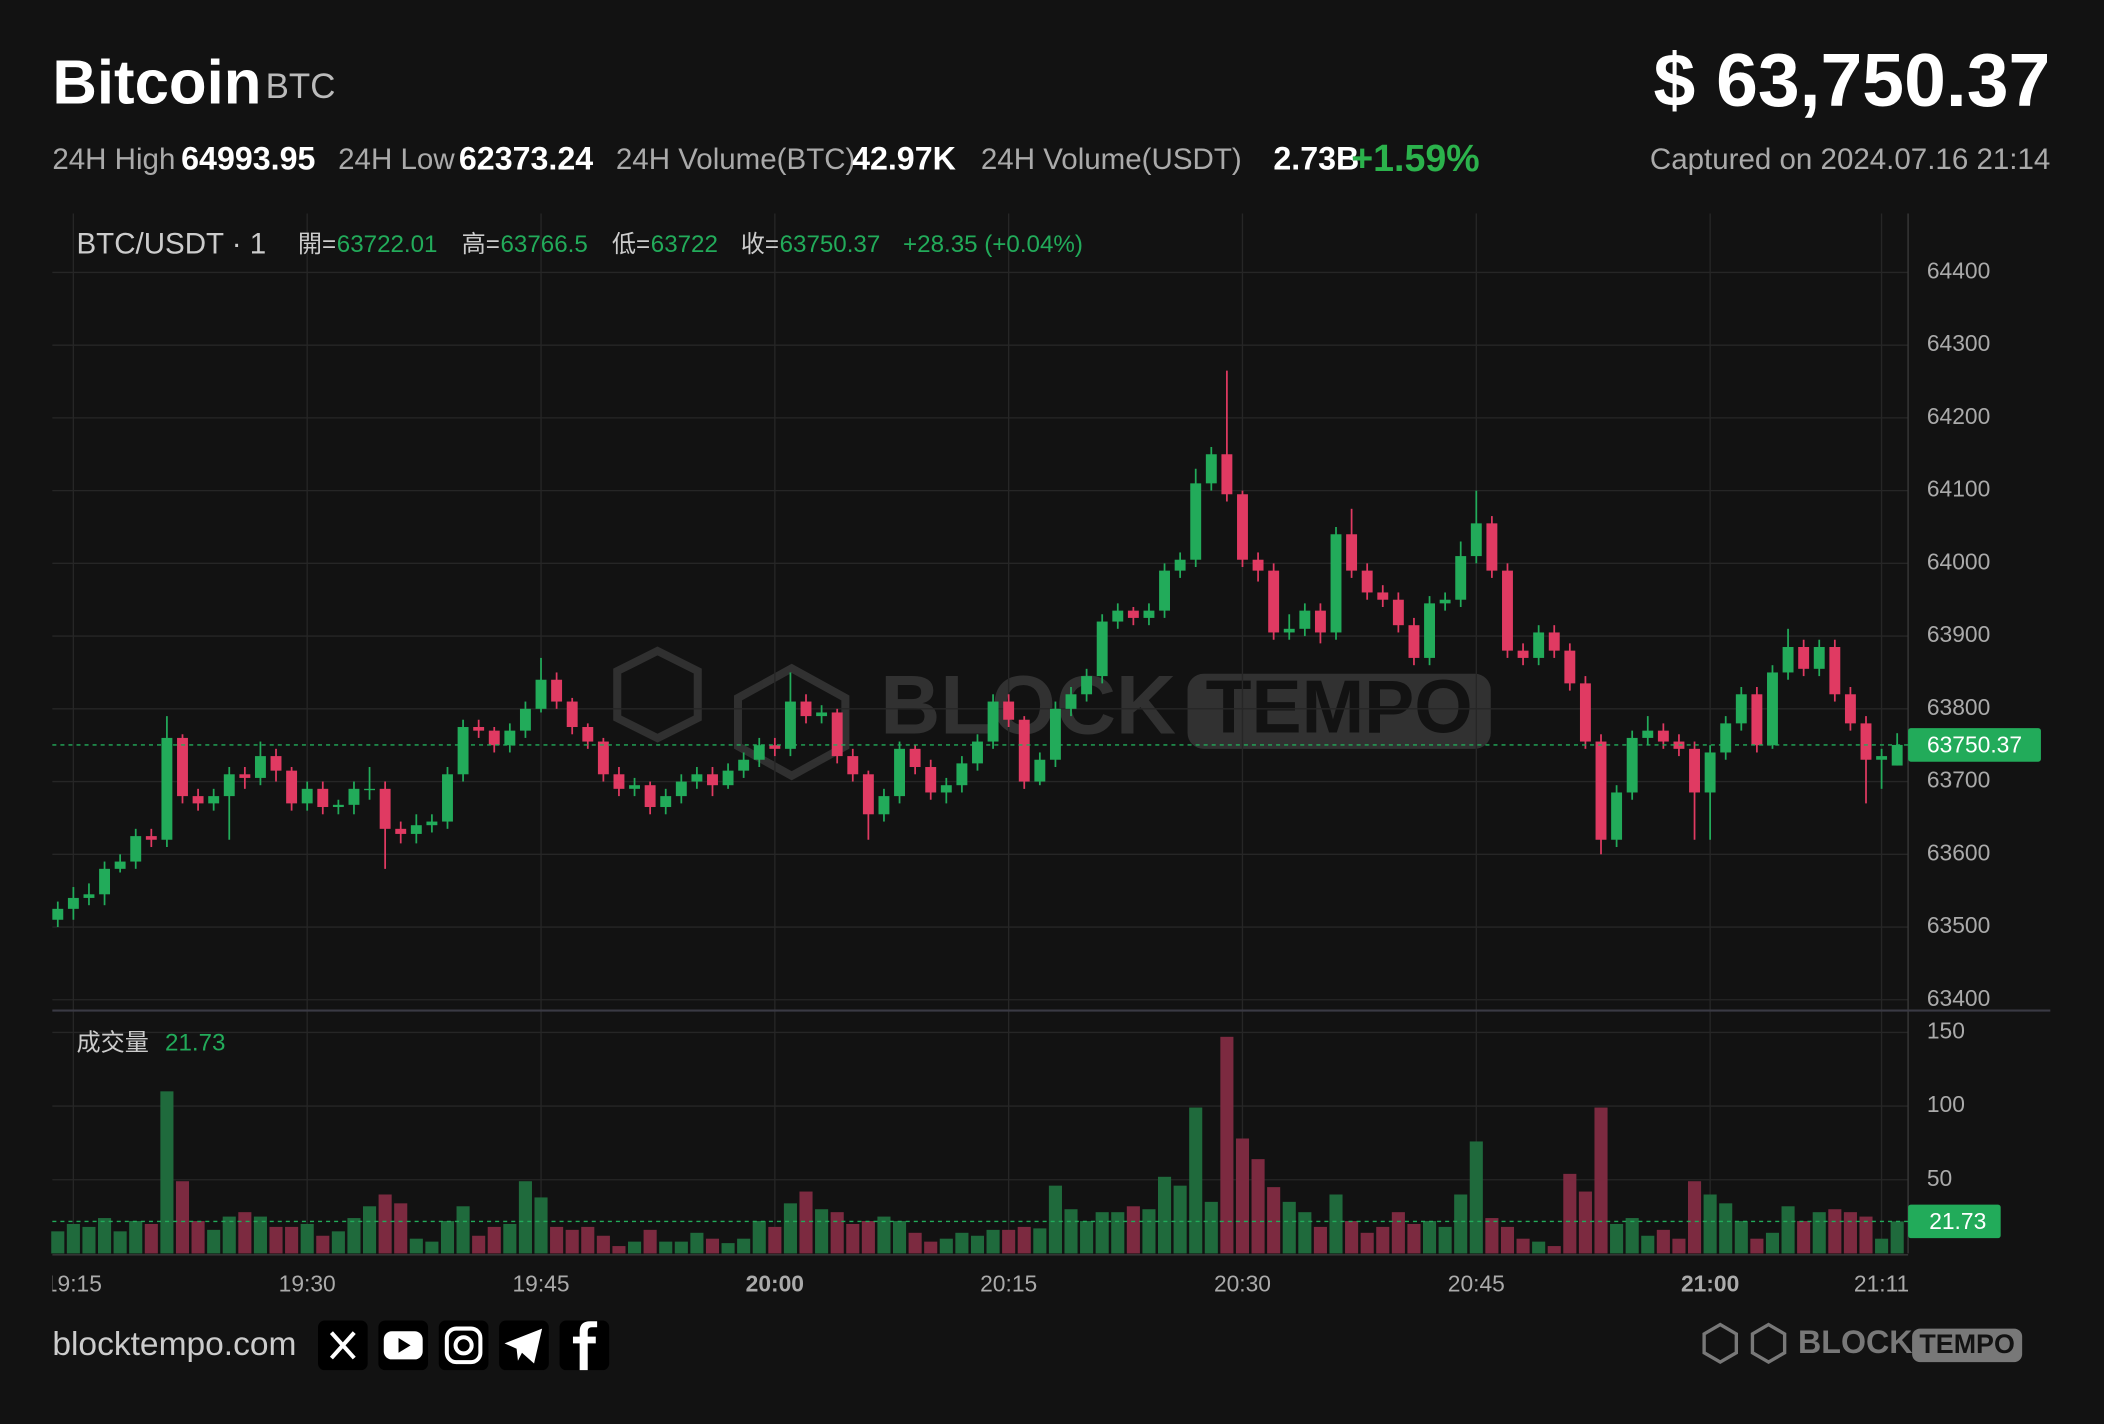 The height and width of the screenshot is (1424, 2104). I want to click on stat-label: 24H Low, so click(396, 159).